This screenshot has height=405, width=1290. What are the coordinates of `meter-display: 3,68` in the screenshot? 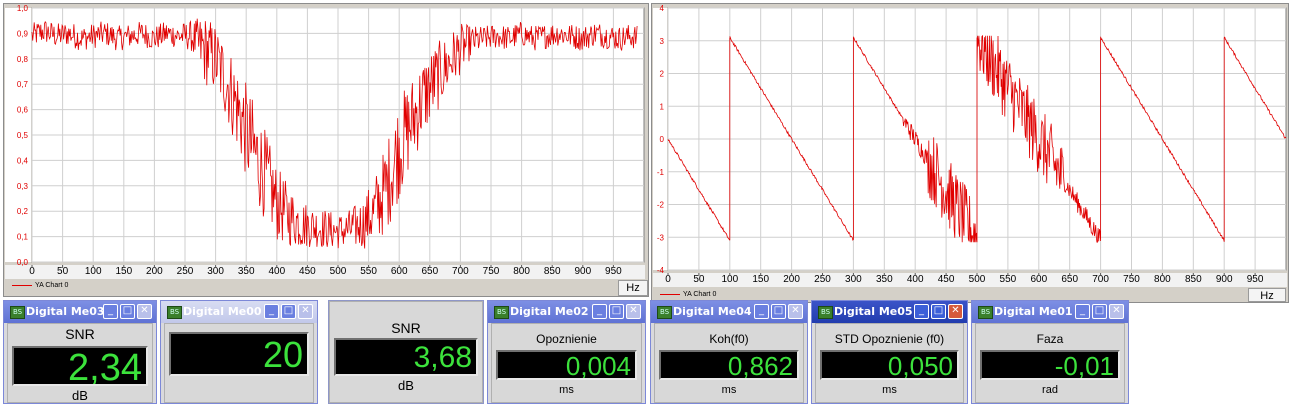 It's located at (406, 357).